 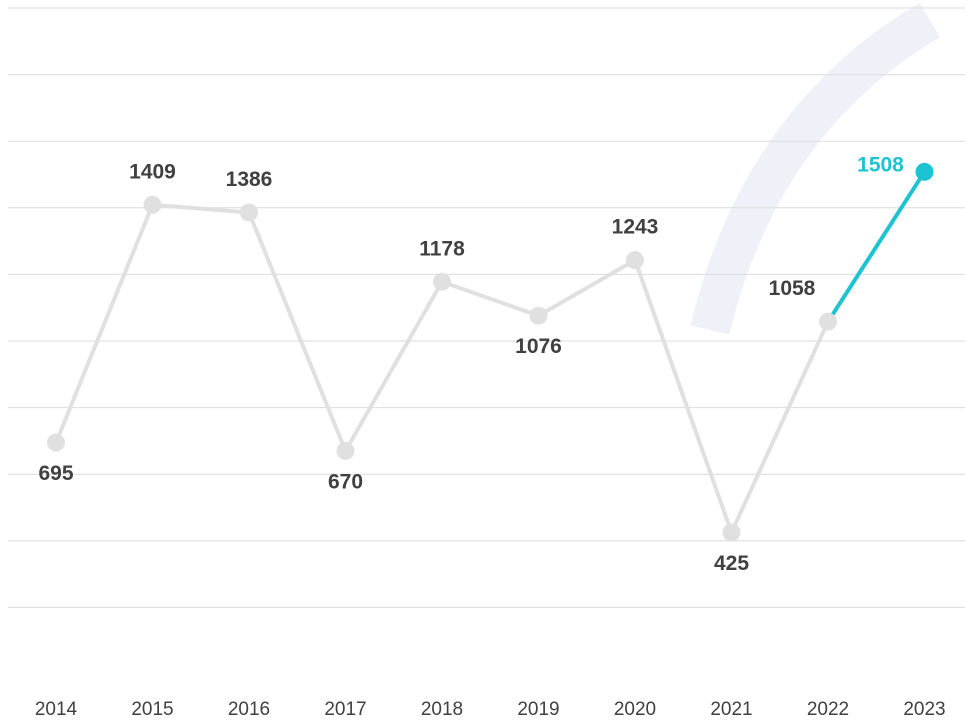 What do you see at coordinates (345, 709) in the screenshot?
I see `x-tick-label: 2017` at bounding box center [345, 709].